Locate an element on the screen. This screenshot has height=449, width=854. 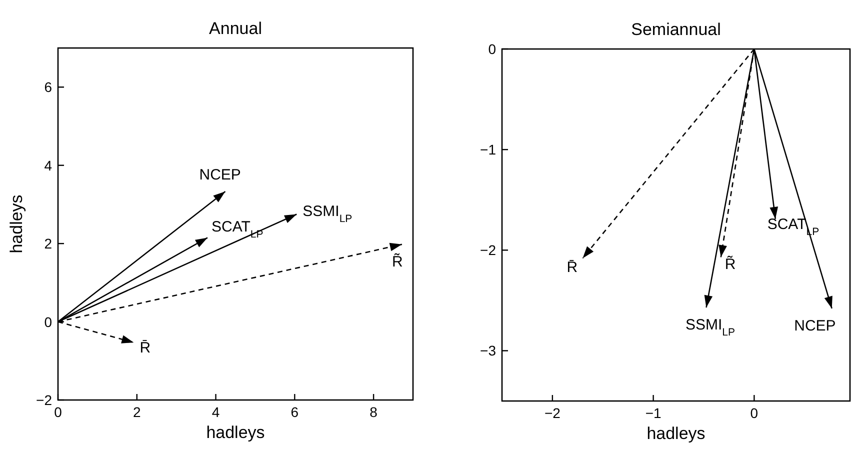
y-tick-label: −1 is located at coordinates (488, 150).